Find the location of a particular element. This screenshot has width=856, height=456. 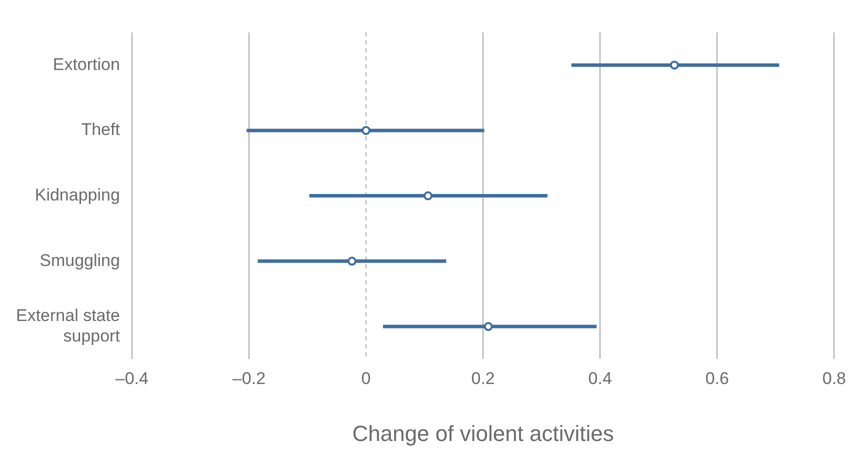

y-tick-label: Kidnapping is located at coordinates (77, 194).